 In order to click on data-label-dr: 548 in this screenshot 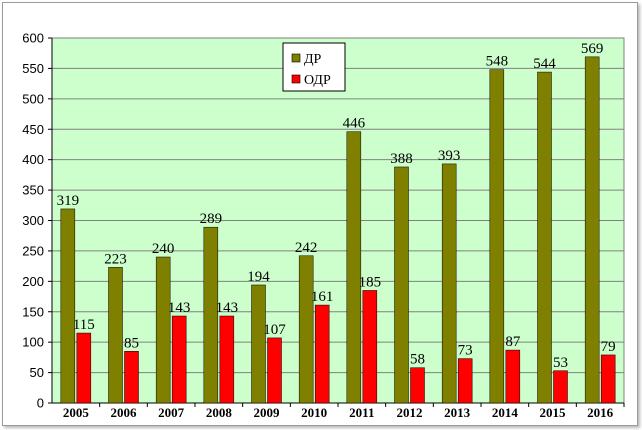, I will do `click(497, 62)`.